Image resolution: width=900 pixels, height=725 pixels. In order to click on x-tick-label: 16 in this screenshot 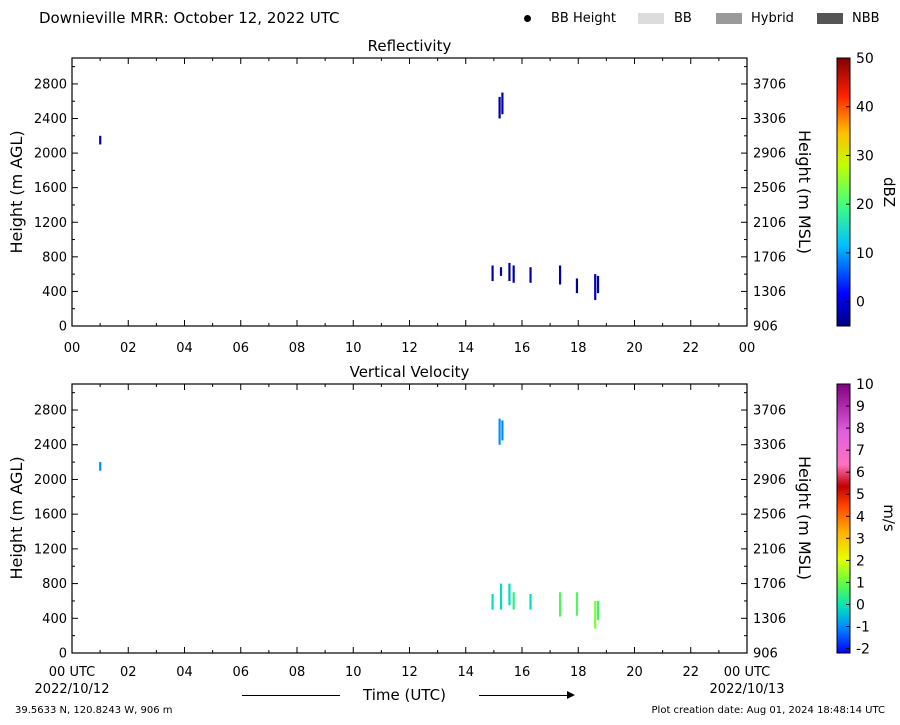, I will do `click(522, 348)`.